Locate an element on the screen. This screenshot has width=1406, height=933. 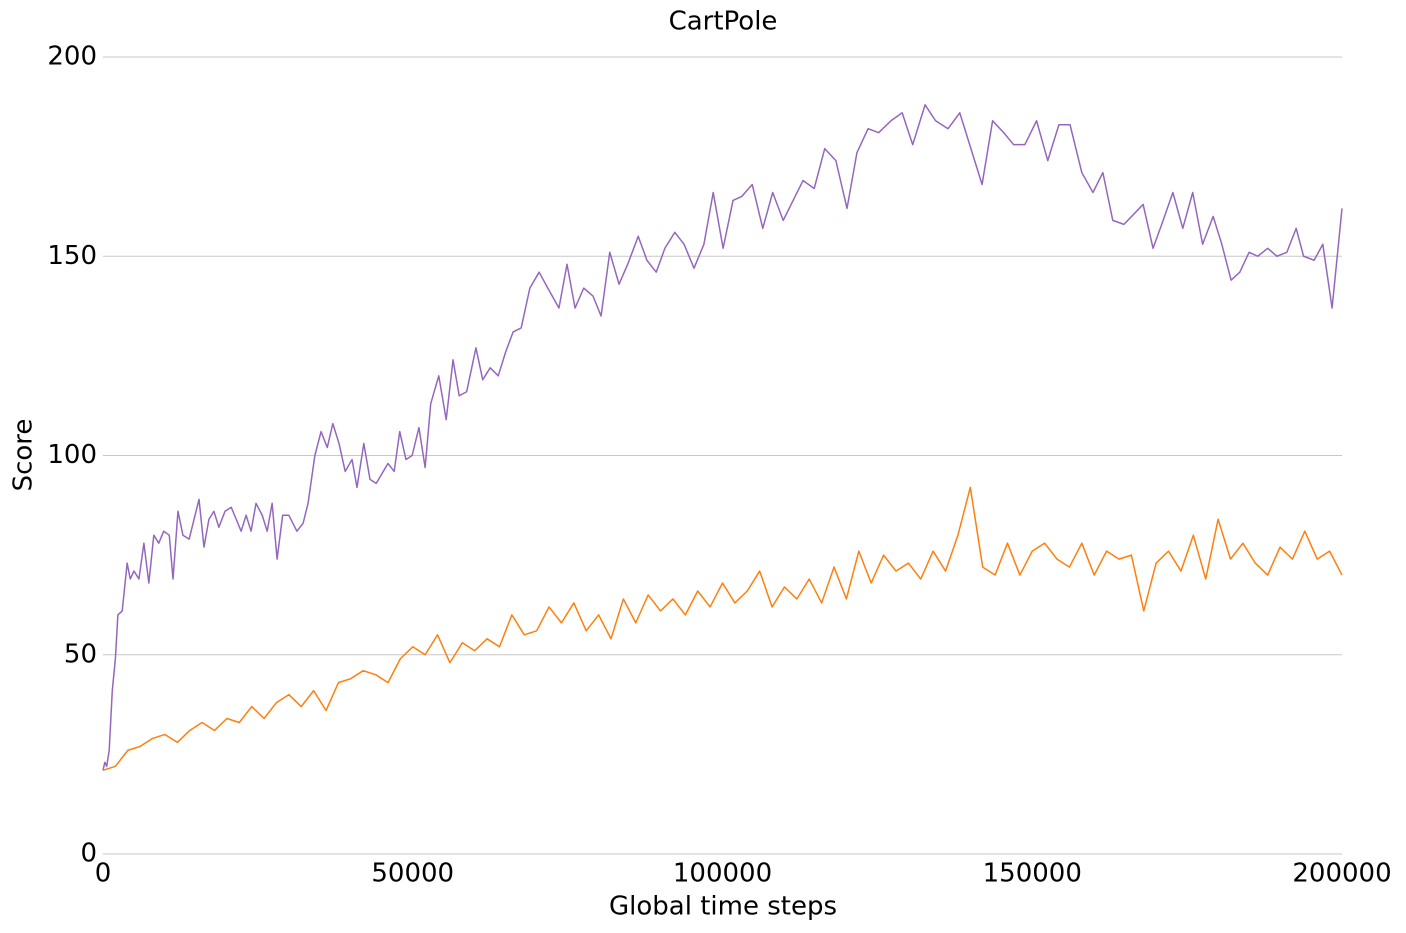
chart-title: CartPole is located at coordinates (723, 22).